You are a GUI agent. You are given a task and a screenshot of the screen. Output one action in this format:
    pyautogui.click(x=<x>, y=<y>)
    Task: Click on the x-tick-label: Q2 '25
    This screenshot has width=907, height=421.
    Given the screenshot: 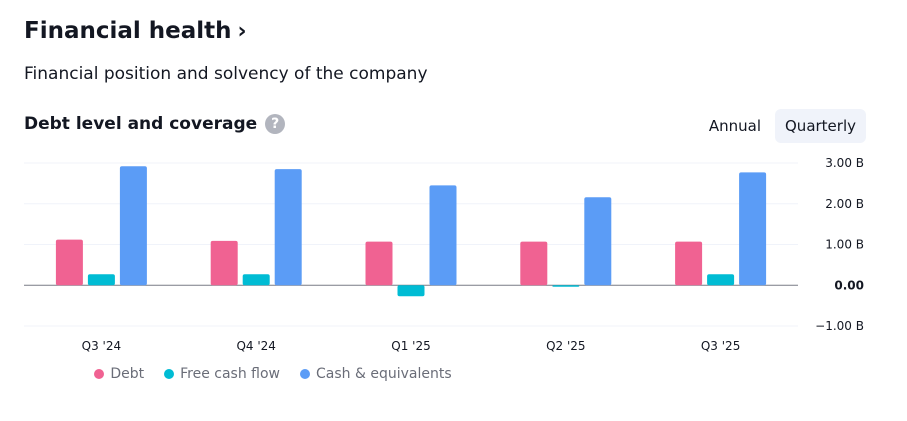 What is the action you would take?
    pyautogui.click(x=565, y=346)
    